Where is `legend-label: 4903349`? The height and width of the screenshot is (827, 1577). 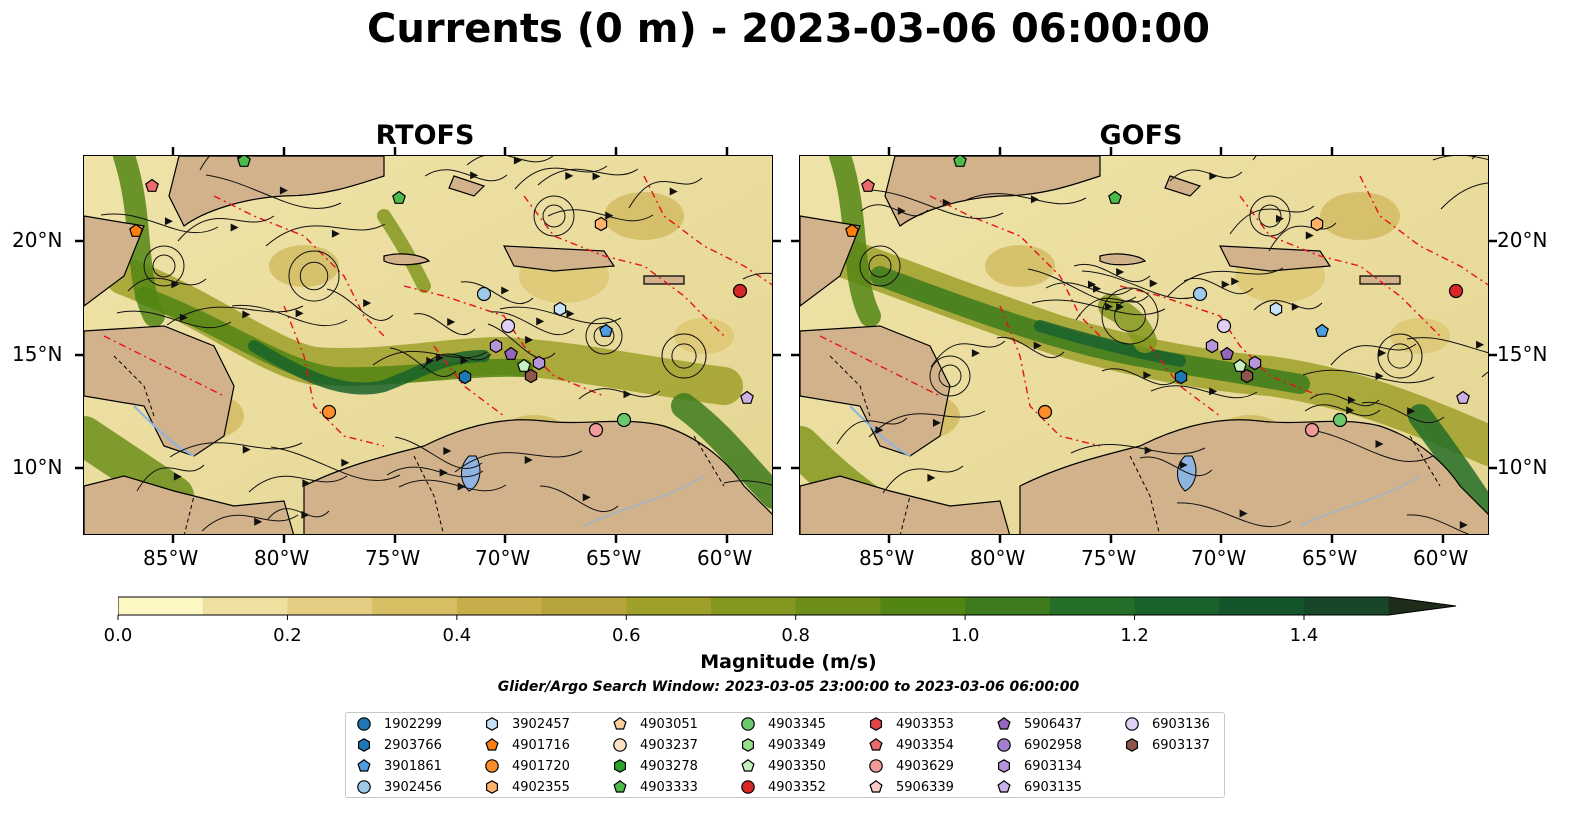 legend-label: 4903349 is located at coordinates (797, 745).